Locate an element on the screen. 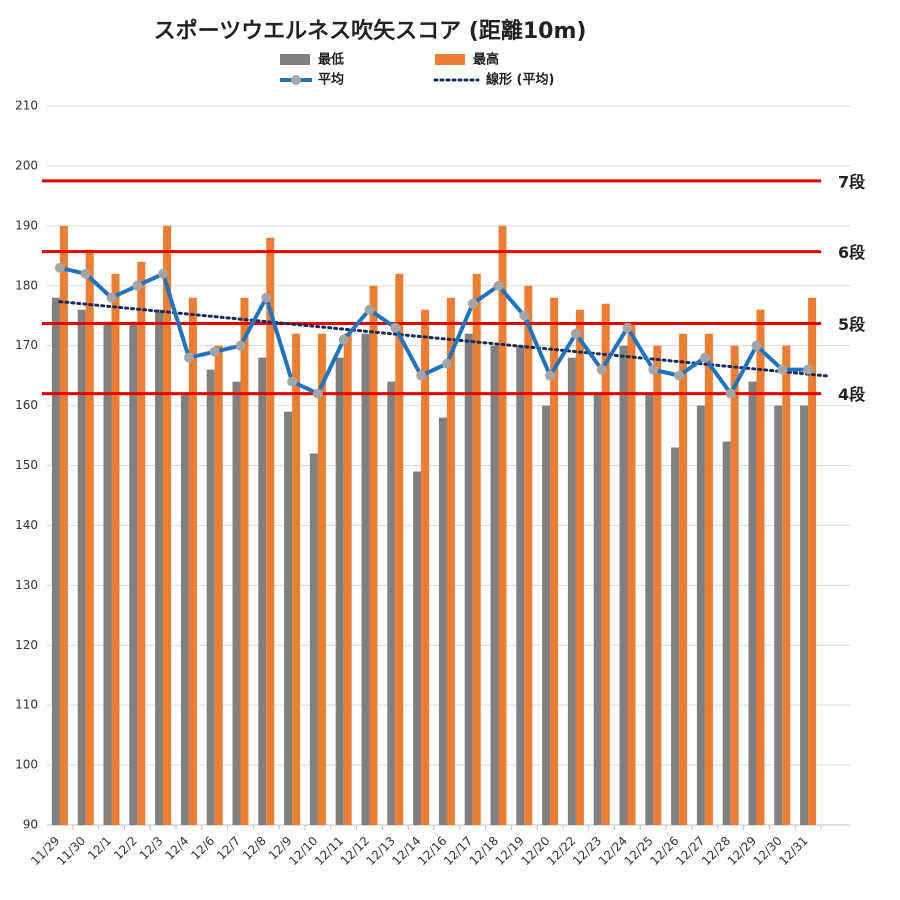 The image size is (900, 900). y-tick-label: 130 is located at coordinates (26, 585).